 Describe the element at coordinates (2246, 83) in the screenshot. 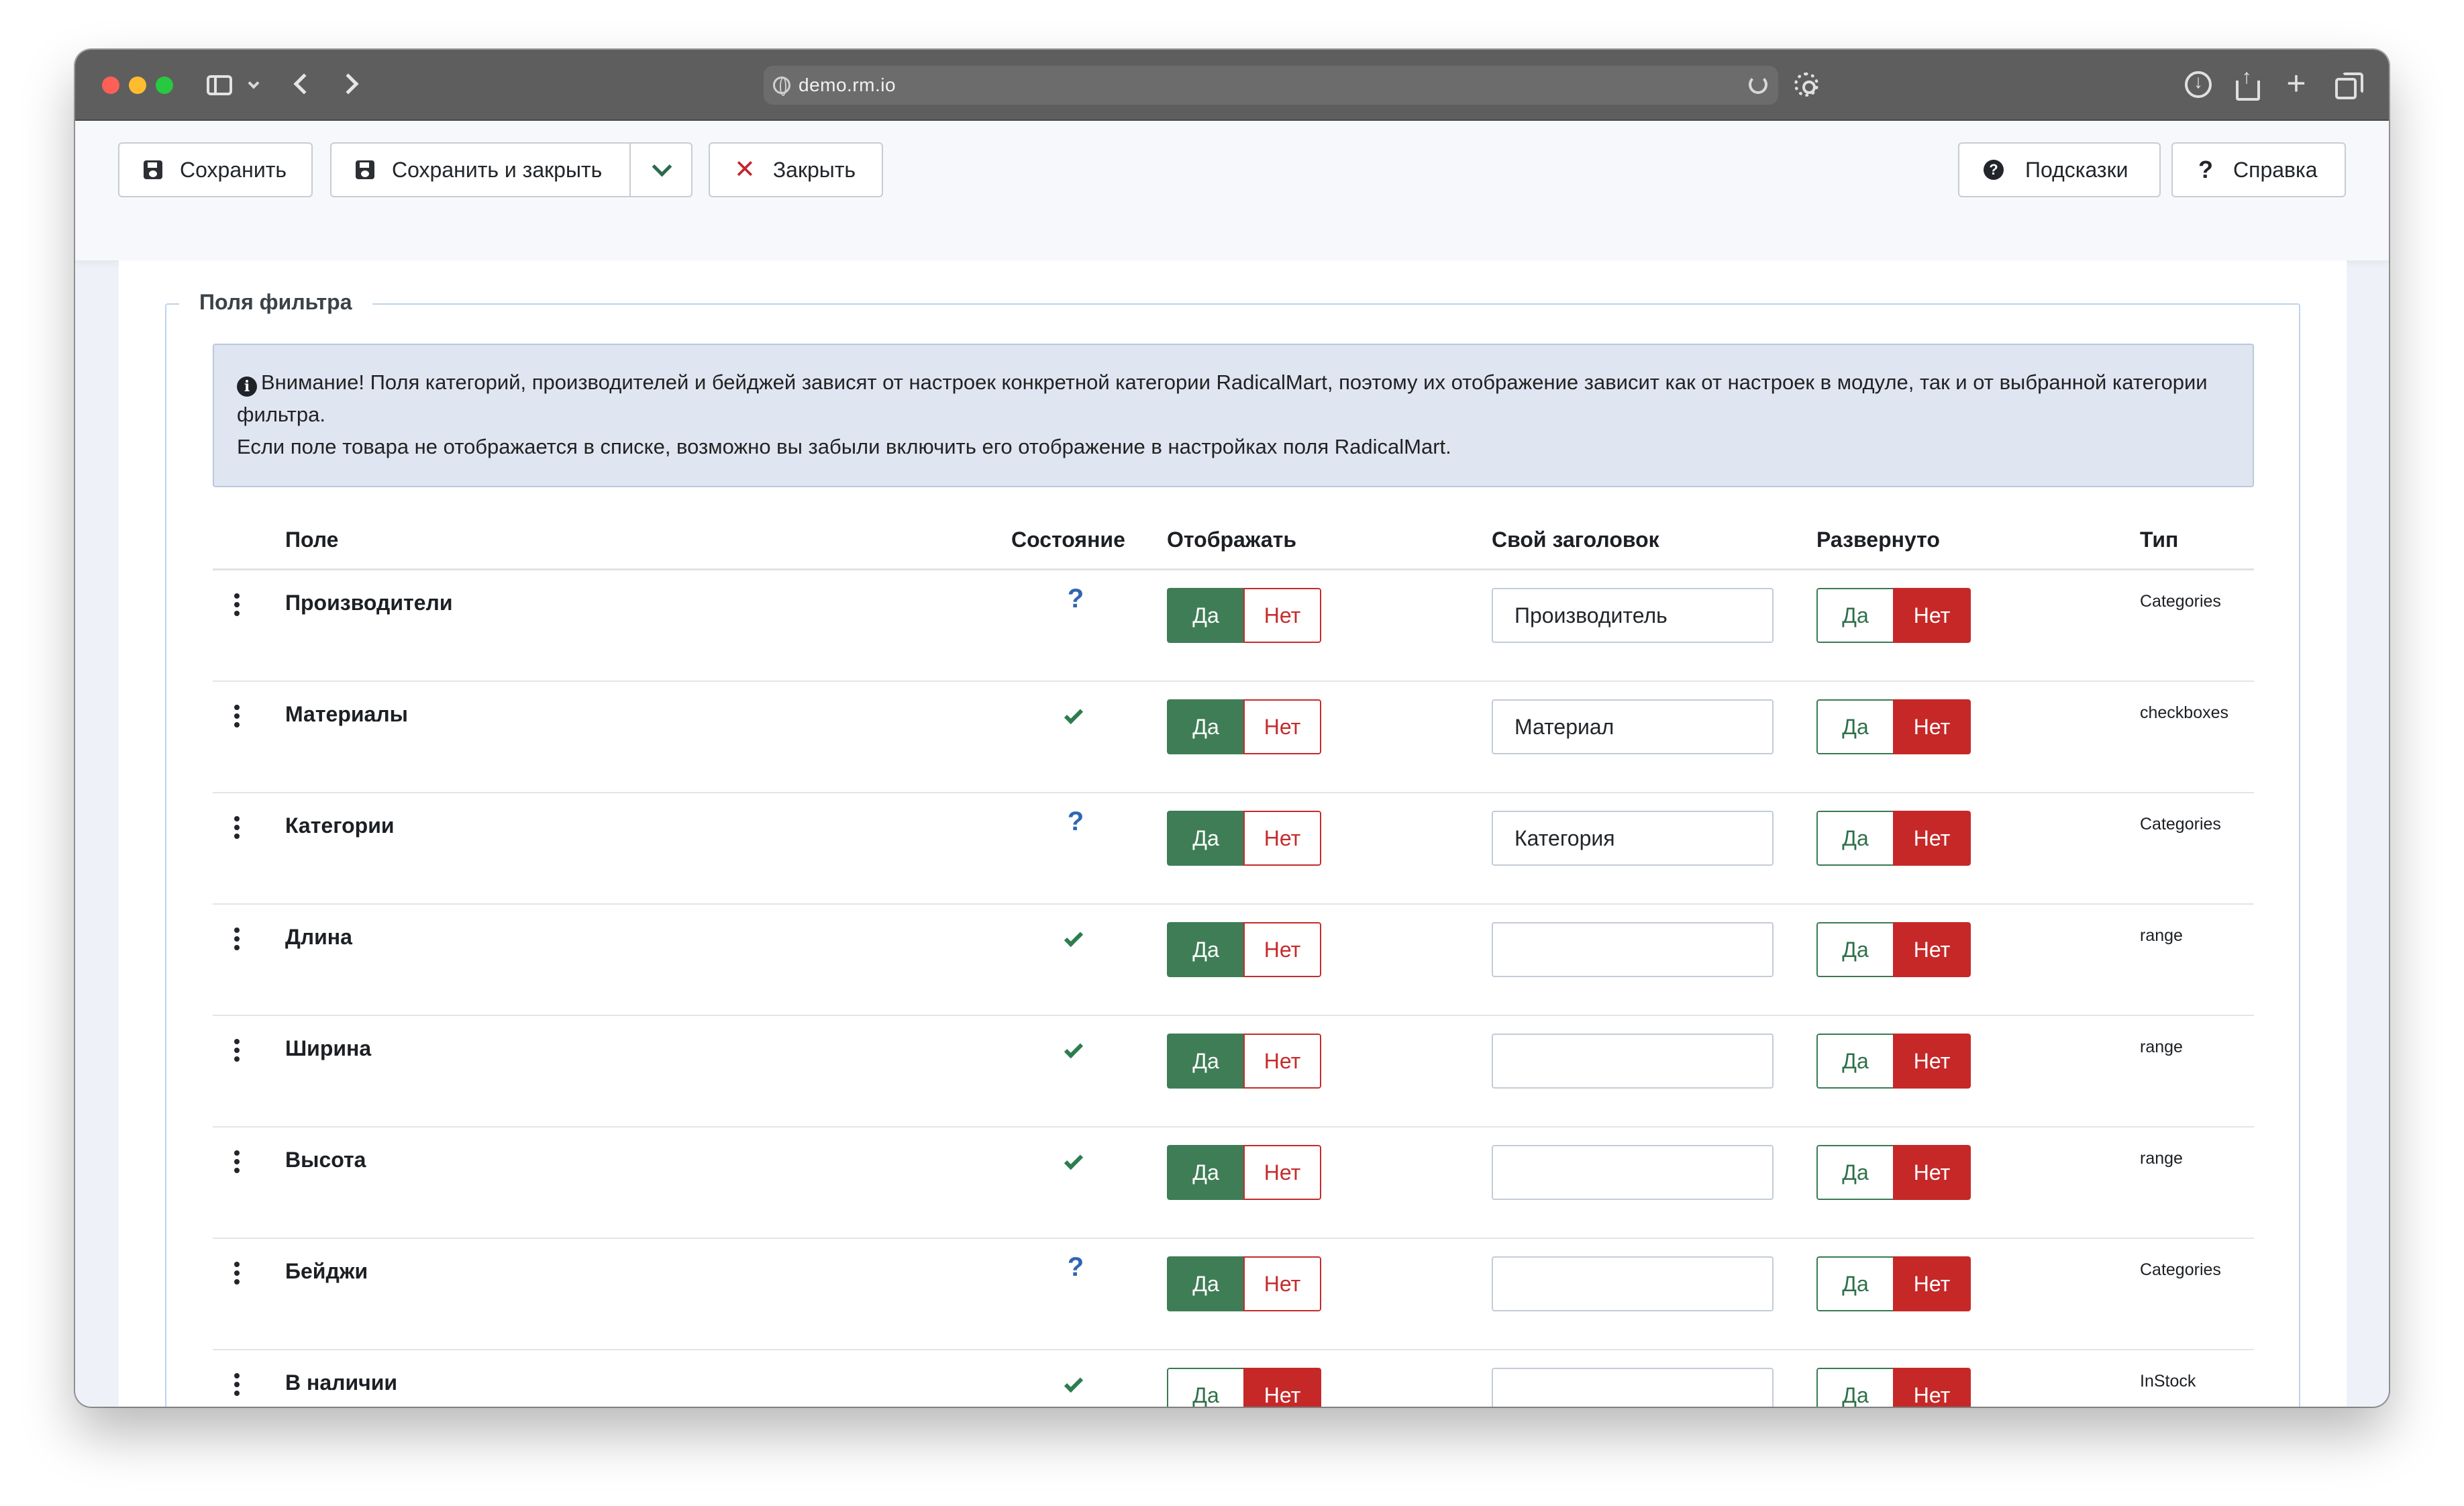

I see `share-icon` at that location.